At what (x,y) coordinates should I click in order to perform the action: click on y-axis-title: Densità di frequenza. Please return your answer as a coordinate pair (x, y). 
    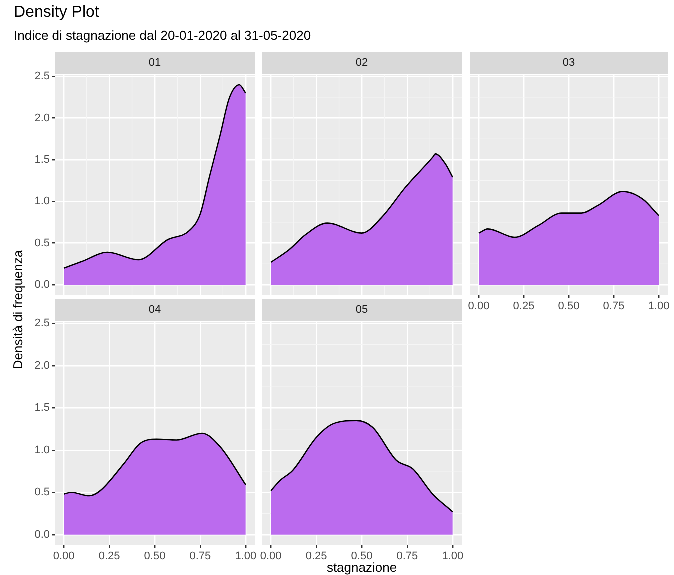
    Looking at the image, I should click on (18, 310).